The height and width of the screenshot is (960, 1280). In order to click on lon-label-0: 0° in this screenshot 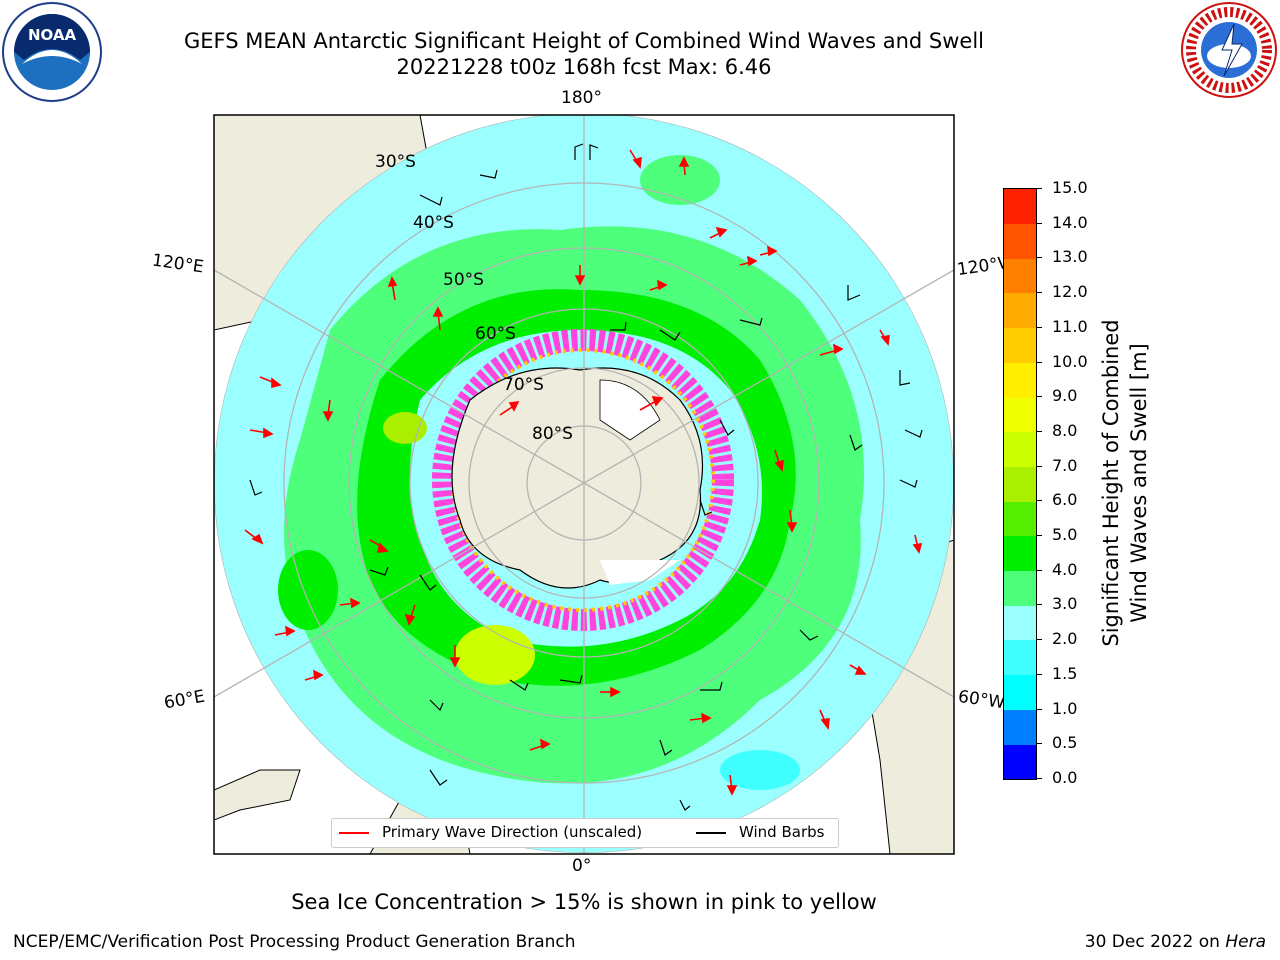, I will do `click(582, 866)`.